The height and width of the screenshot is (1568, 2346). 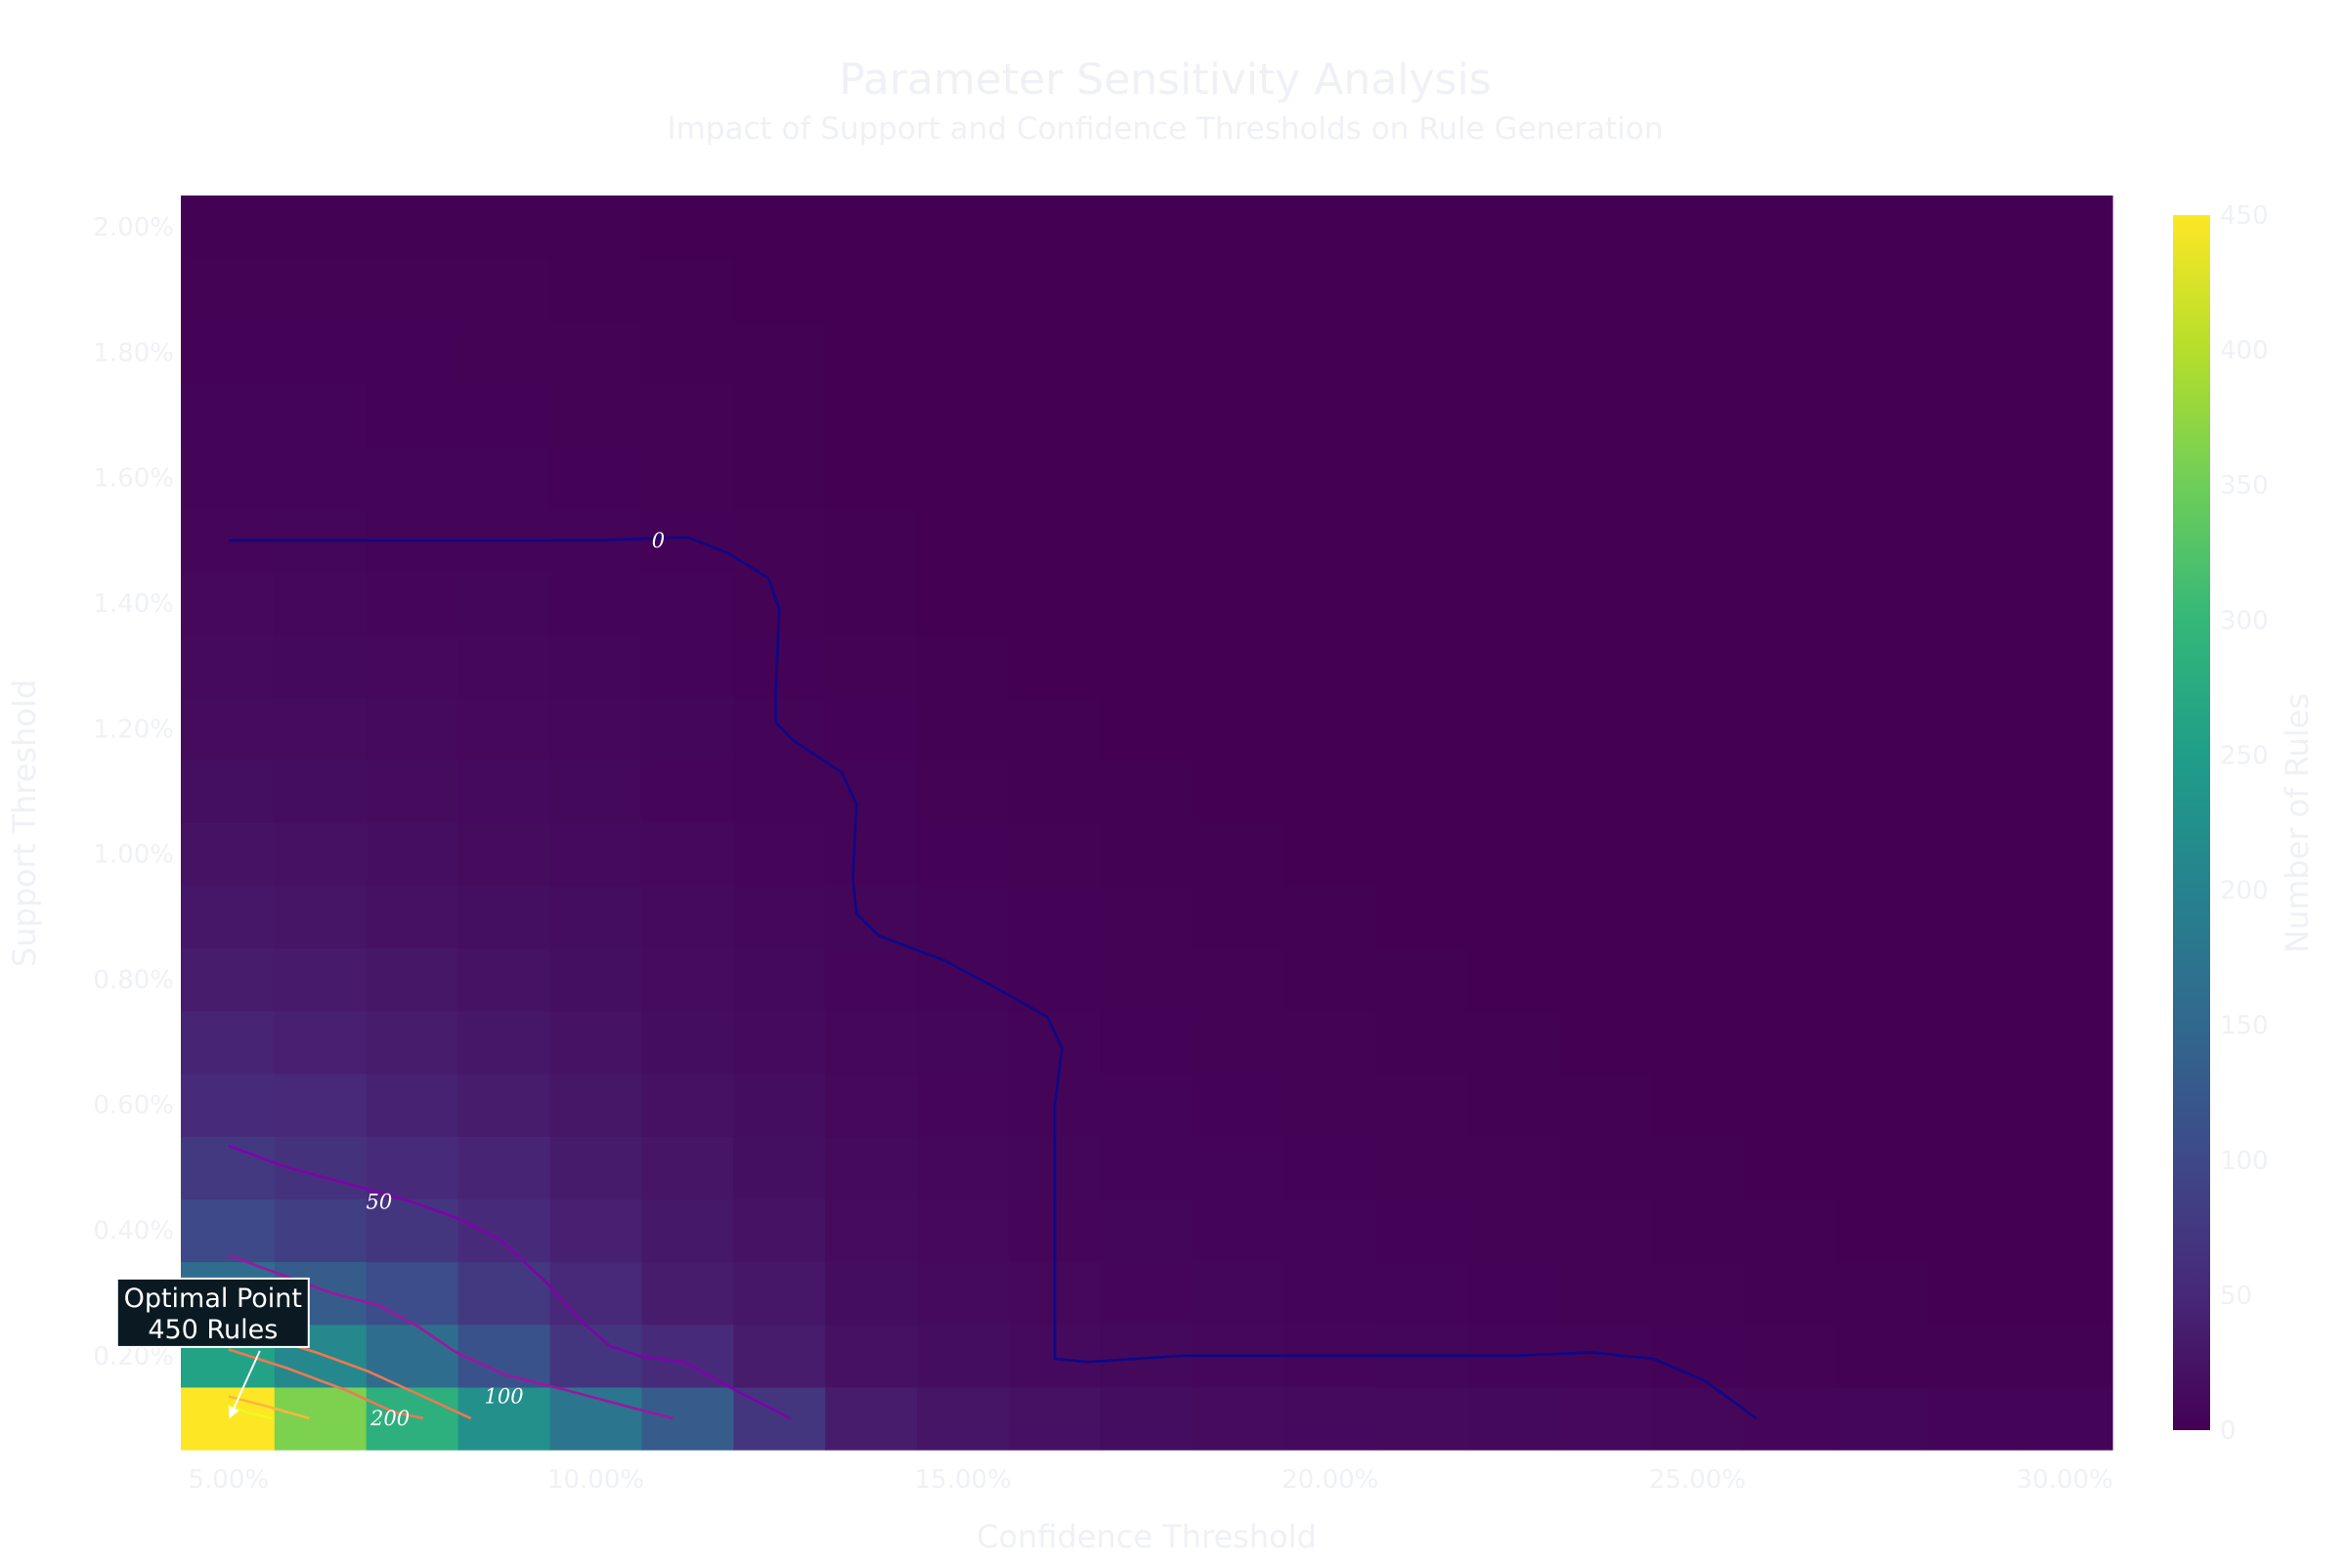 I want to click on x-axis-ticks: 5.00% 10.00% 15.00% 20.00% 25.00% 30.00%, so click(x=1150, y=1480).